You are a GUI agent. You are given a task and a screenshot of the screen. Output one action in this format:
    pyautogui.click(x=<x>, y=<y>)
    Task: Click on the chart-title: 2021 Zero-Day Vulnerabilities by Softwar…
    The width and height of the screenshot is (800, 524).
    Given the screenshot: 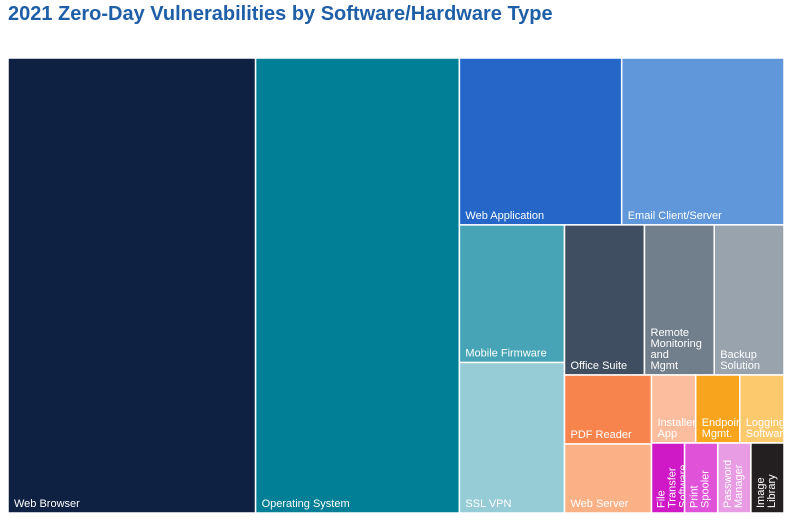 What is the action you would take?
    pyautogui.click(x=280, y=14)
    